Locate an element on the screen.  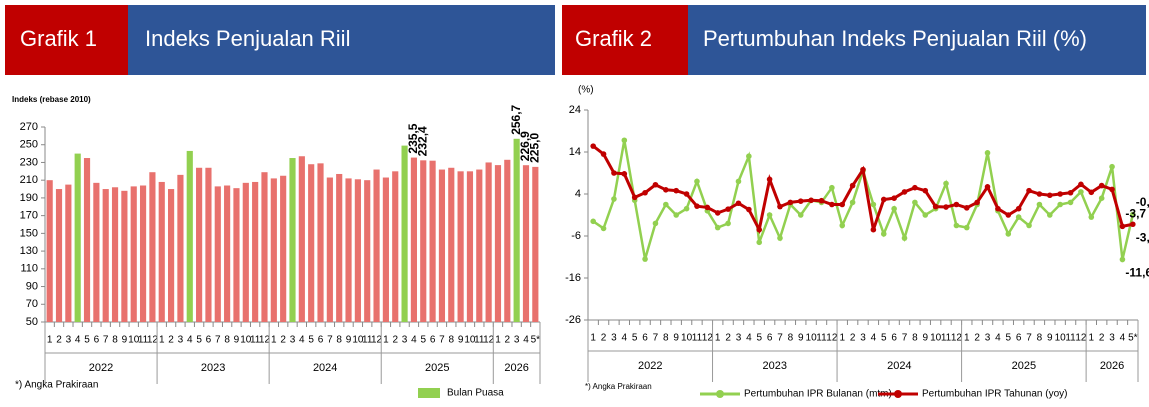
x-tick-label: 5* is located at coordinates (1133, 338).